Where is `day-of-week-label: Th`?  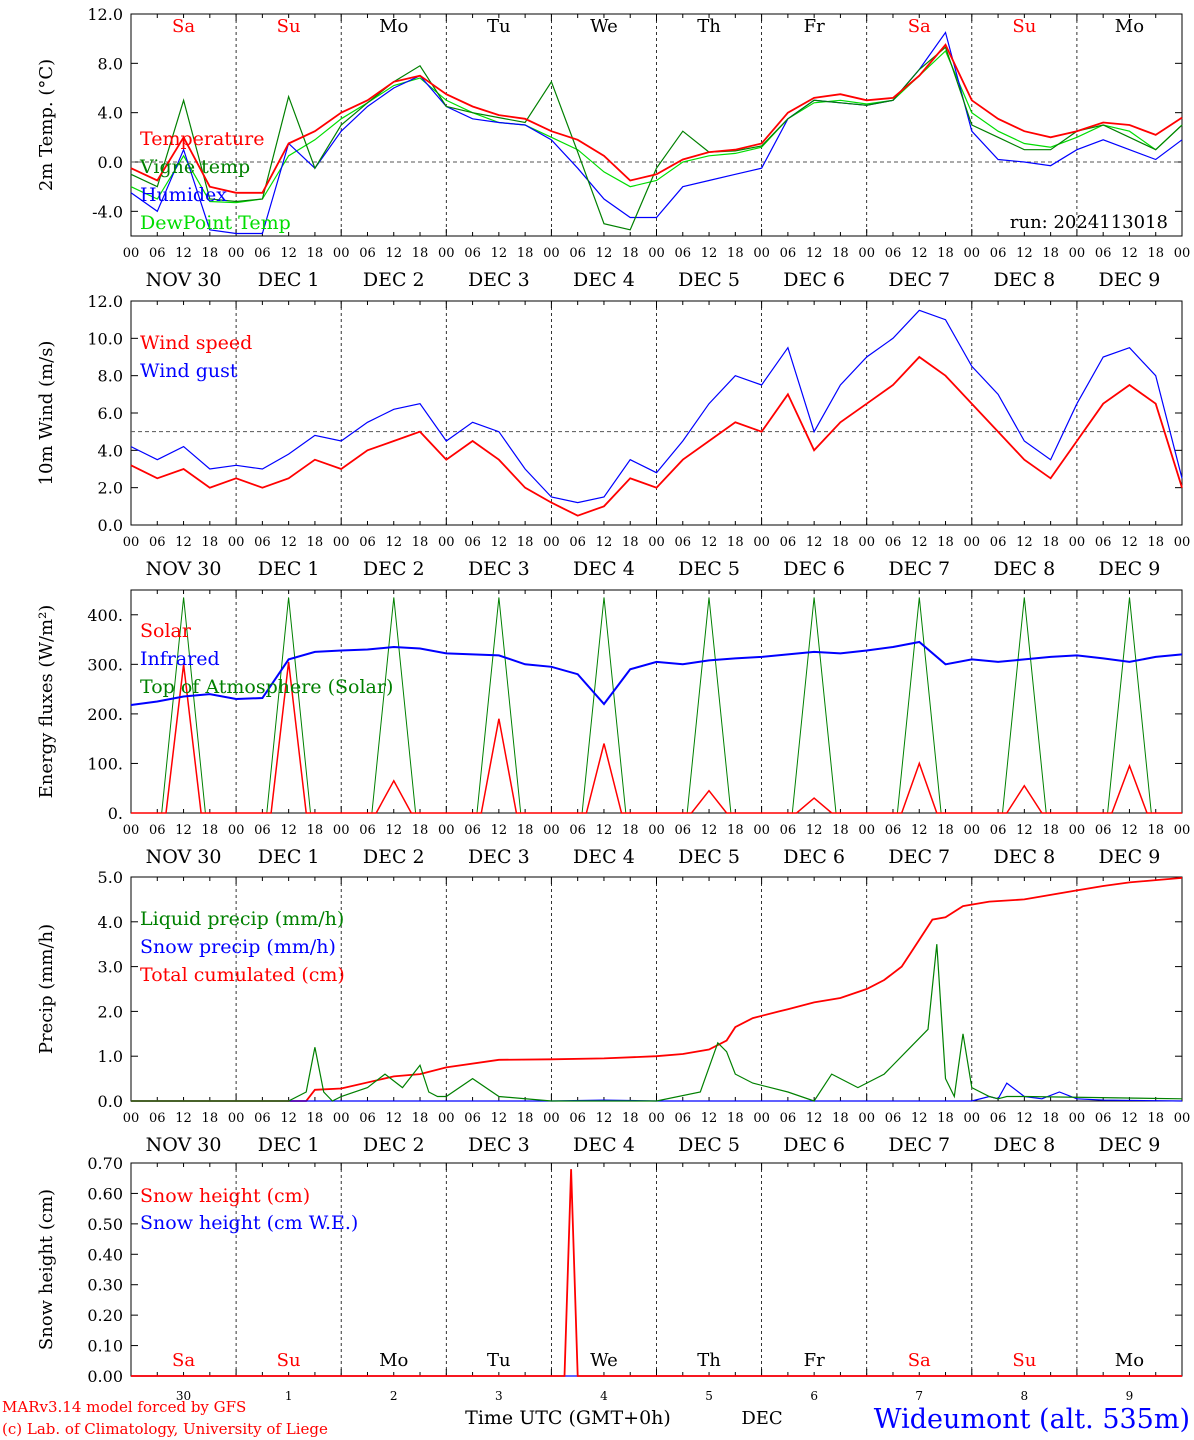 day-of-week-label: Th is located at coordinates (709, 26).